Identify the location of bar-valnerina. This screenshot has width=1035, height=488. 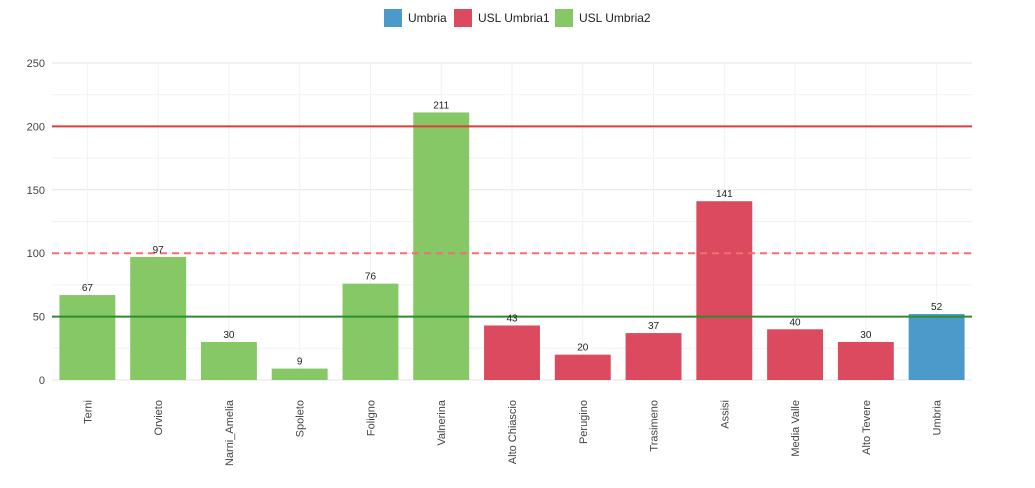
(441, 246).